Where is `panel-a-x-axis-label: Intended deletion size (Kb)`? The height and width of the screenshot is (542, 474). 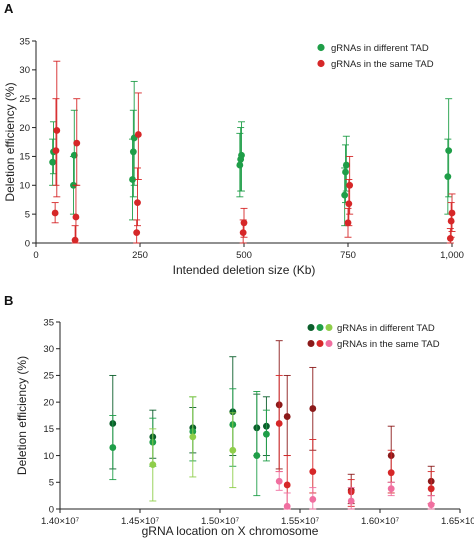 panel-a-x-axis-label: Intended deletion size (Kb) is located at coordinates (244, 270).